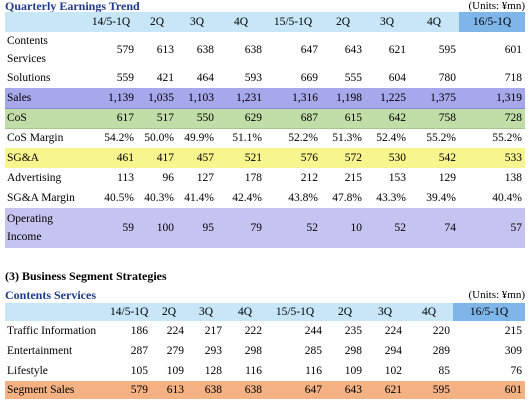  Describe the element at coordinates (139, 351) in the screenshot. I see `table-cell: 287` at that location.